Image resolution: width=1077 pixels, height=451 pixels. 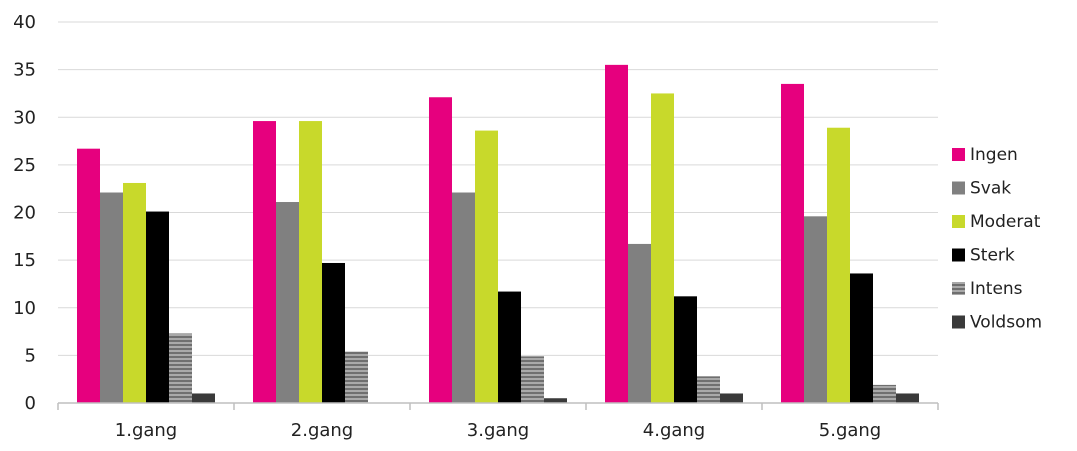 What do you see at coordinates (616, 234) in the screenshot?
I see `bar-ingen-4gang` at bounding box center [616, 234].